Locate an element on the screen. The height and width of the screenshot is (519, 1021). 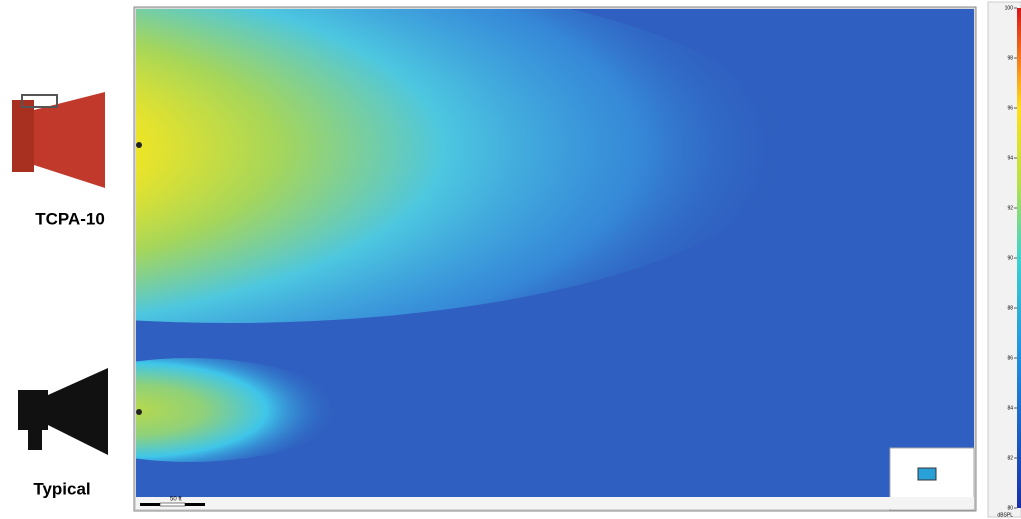
color-bar-tick-label: 86 is located at coordinates (1010, 358).